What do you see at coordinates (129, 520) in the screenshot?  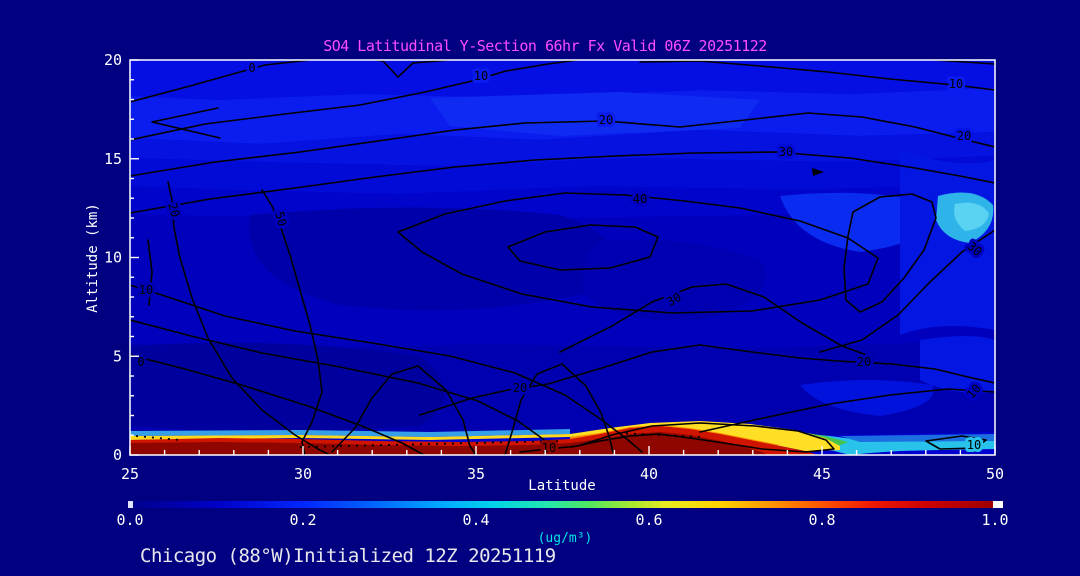 I see `colorbar-tick-label: 0.0` at bounding box center [129, 520].